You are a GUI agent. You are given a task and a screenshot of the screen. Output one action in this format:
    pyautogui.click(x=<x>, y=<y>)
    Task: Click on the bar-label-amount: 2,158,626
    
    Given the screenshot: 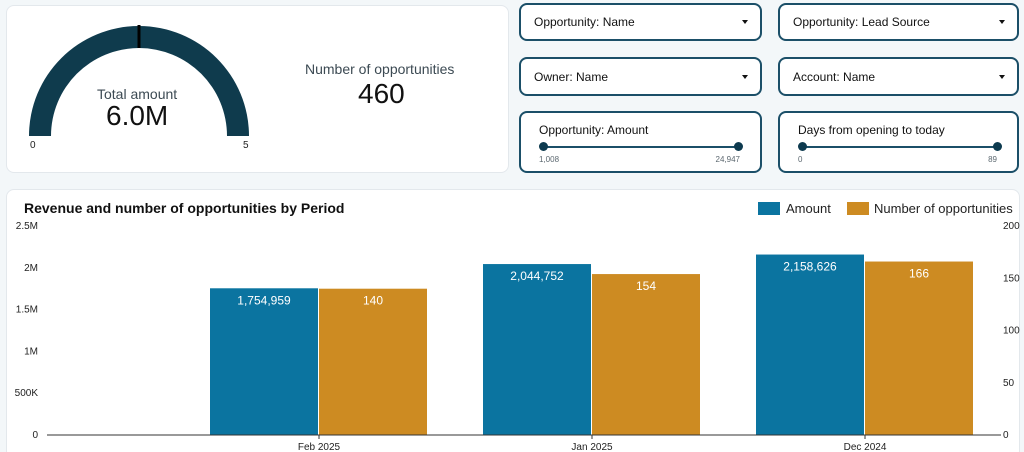 What is the action you would take?
    pyautogui.click(x=810, y=267)
    